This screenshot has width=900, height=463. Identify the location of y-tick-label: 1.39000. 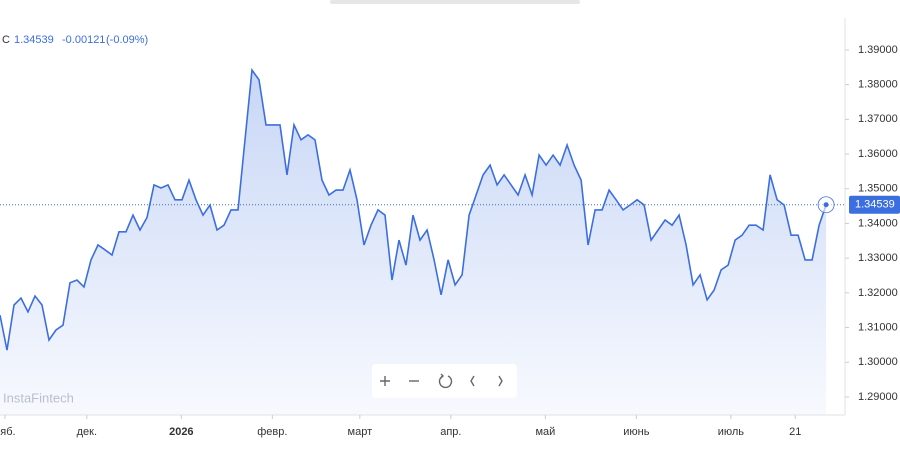
(878, 50).